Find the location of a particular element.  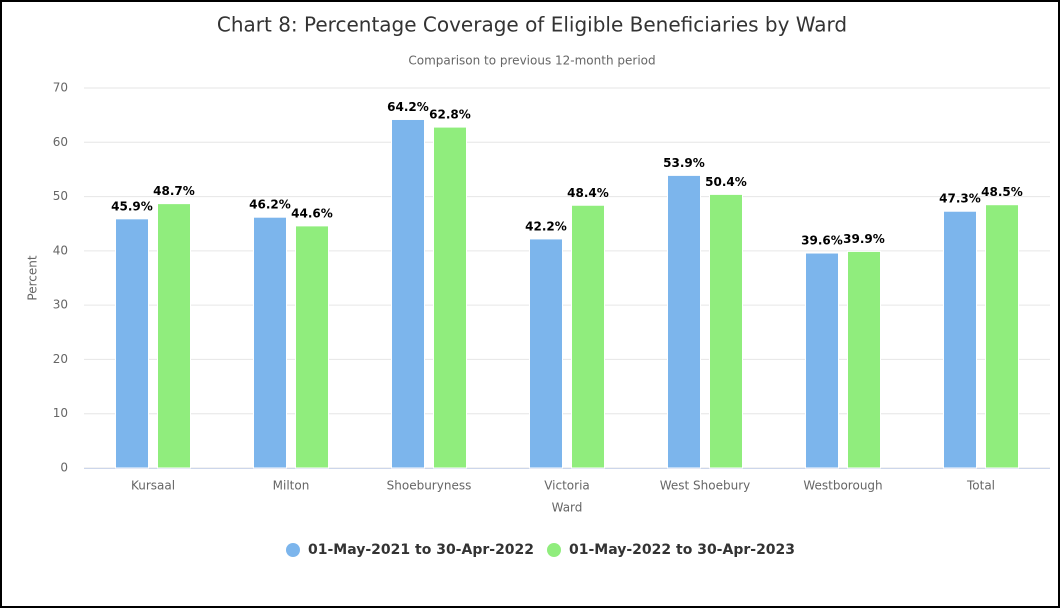

x-tick-label: Westborough is located at coordinates (842, 486).